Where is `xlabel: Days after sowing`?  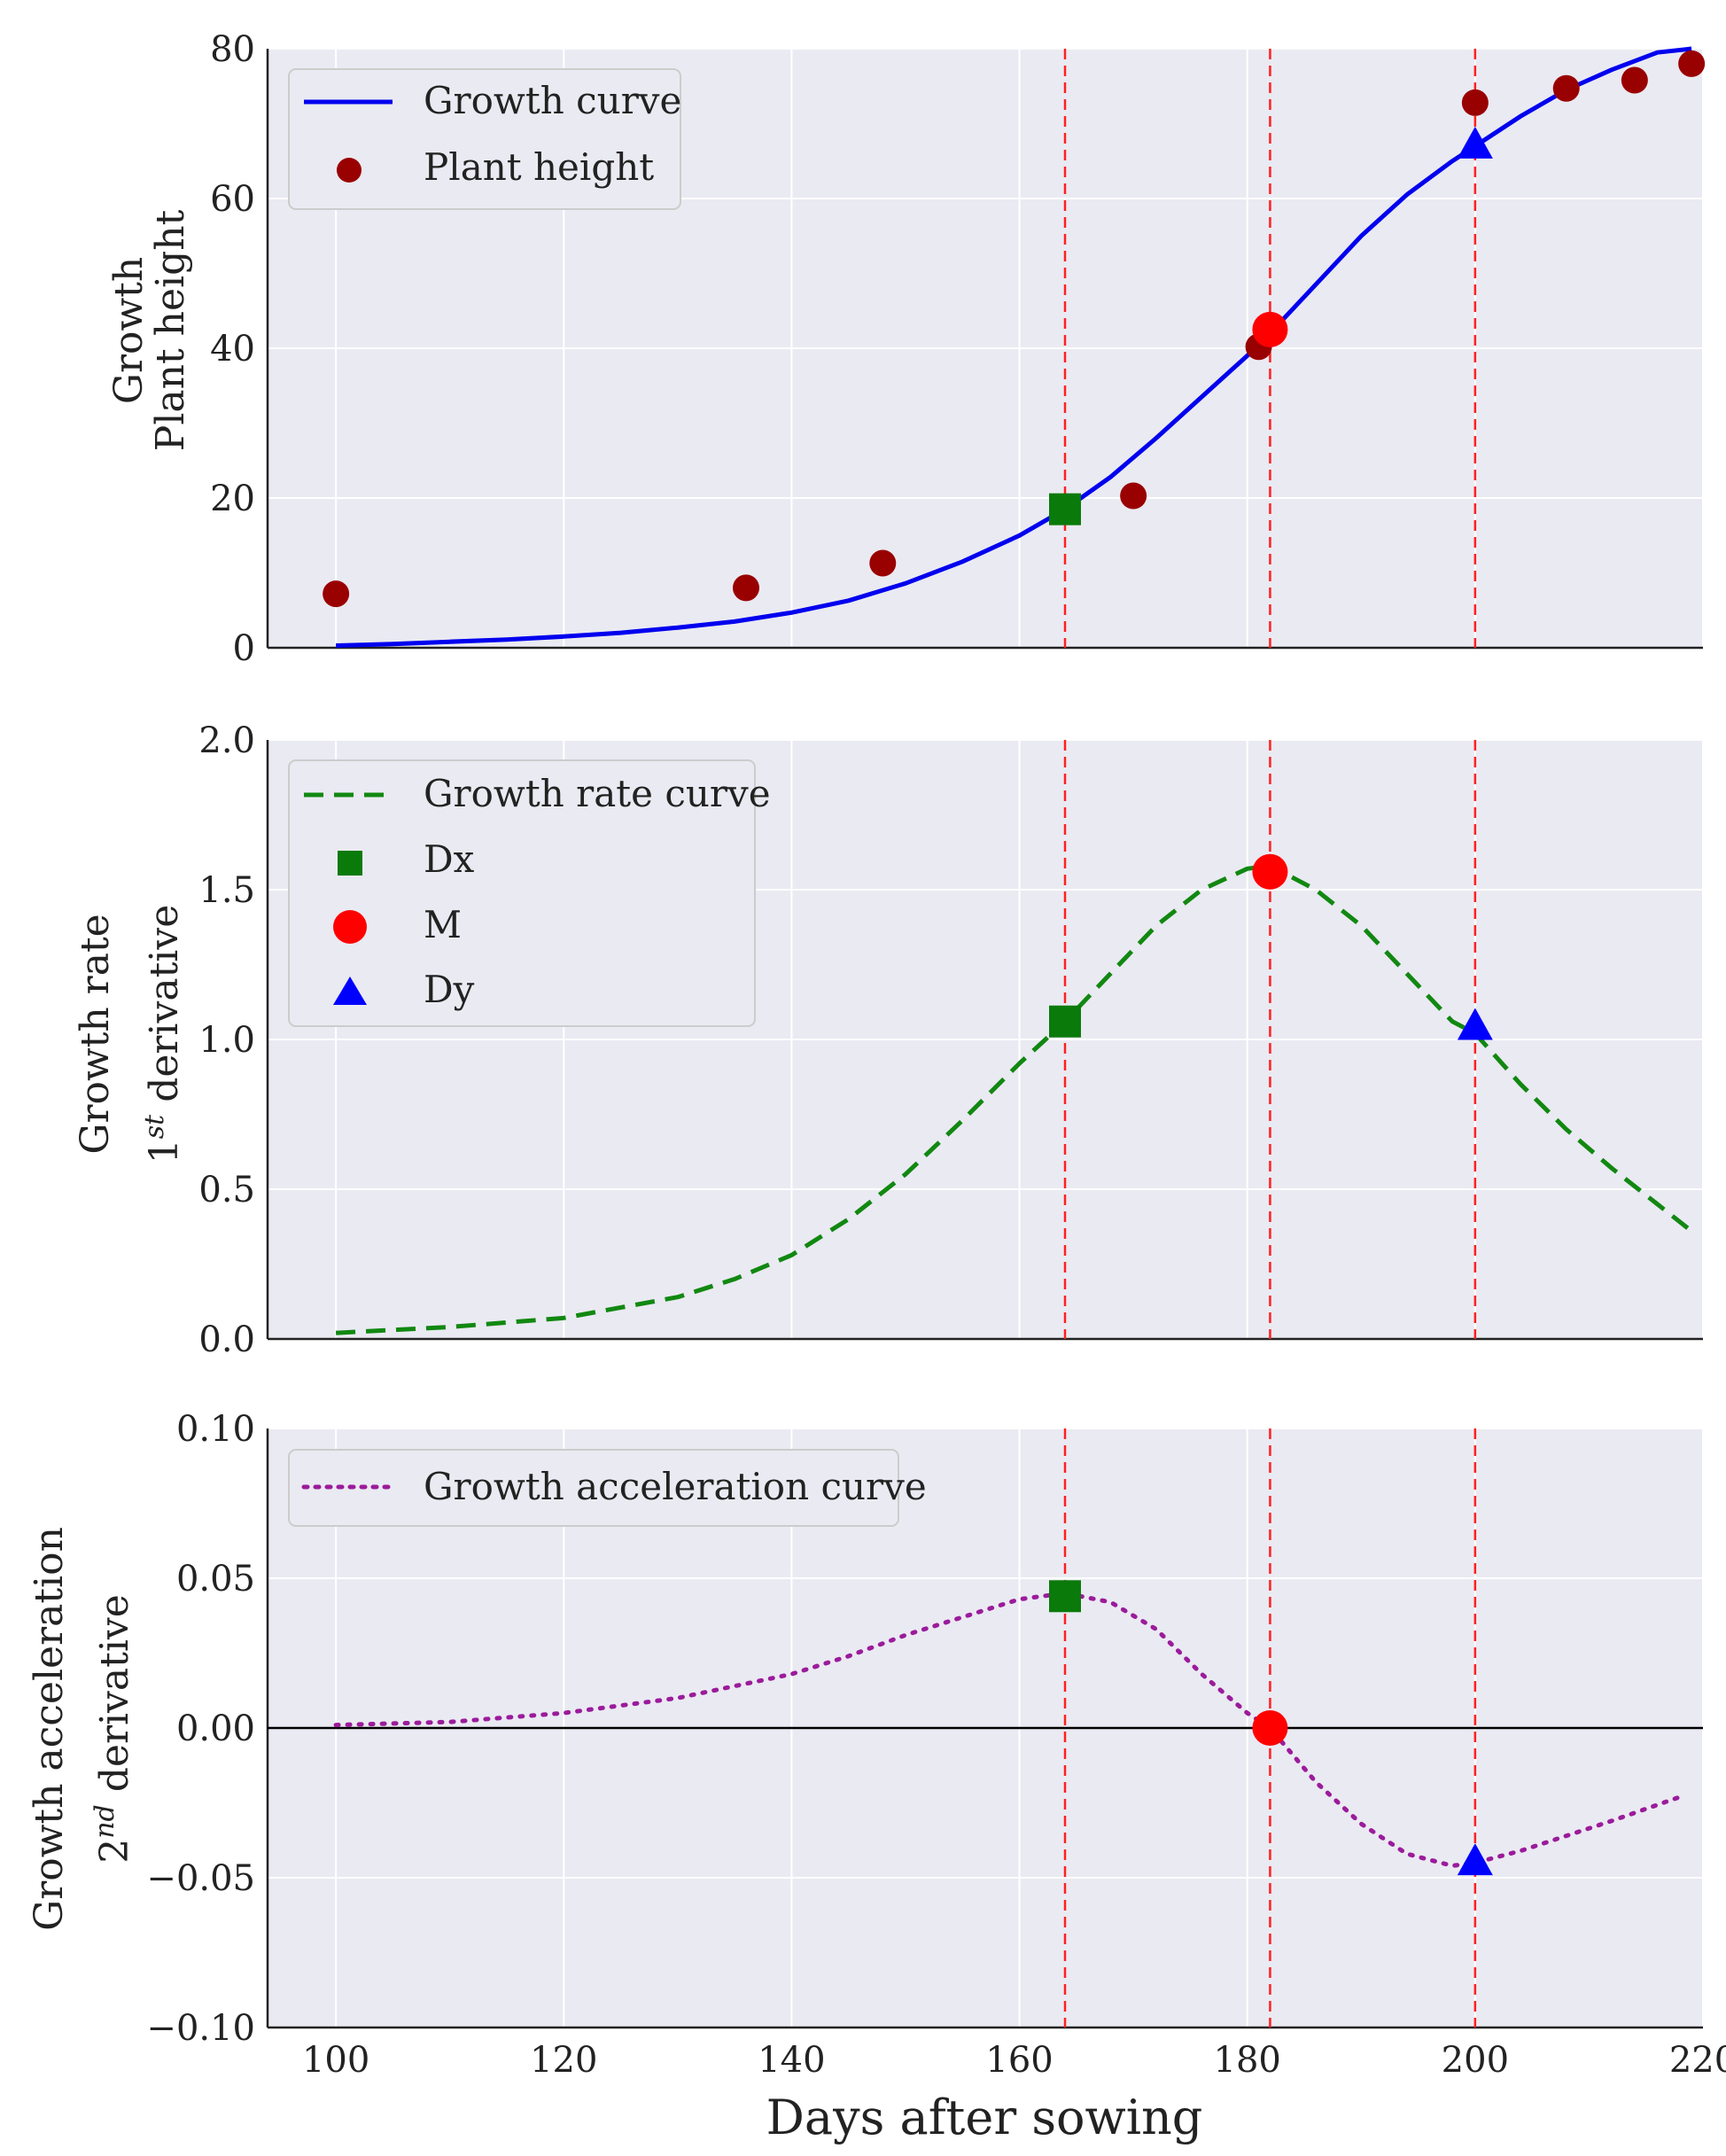
xlabel: Days after sowing is located at coordinates (984, 2117).